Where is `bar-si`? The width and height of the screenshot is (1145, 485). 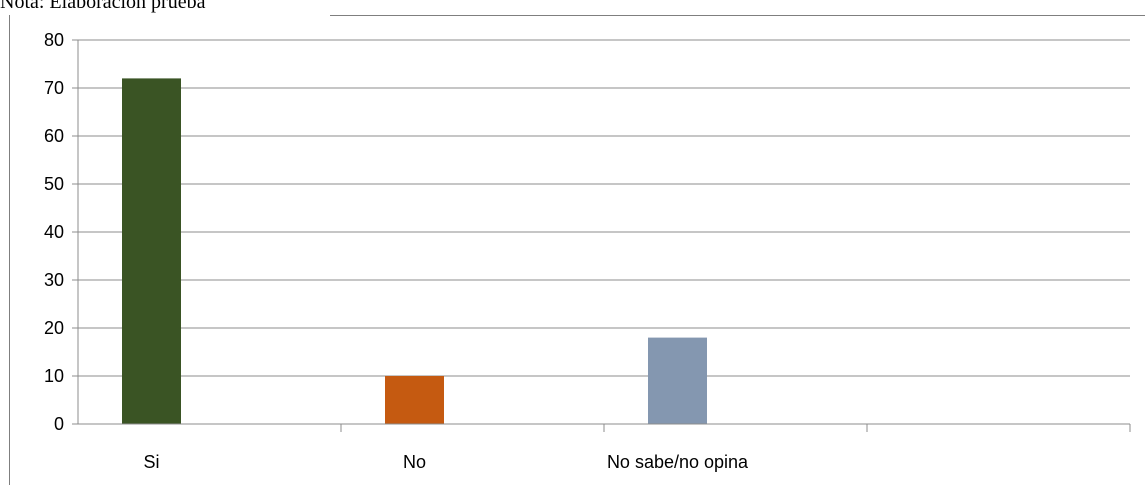
bar-si is located at coordinates (151, 251).